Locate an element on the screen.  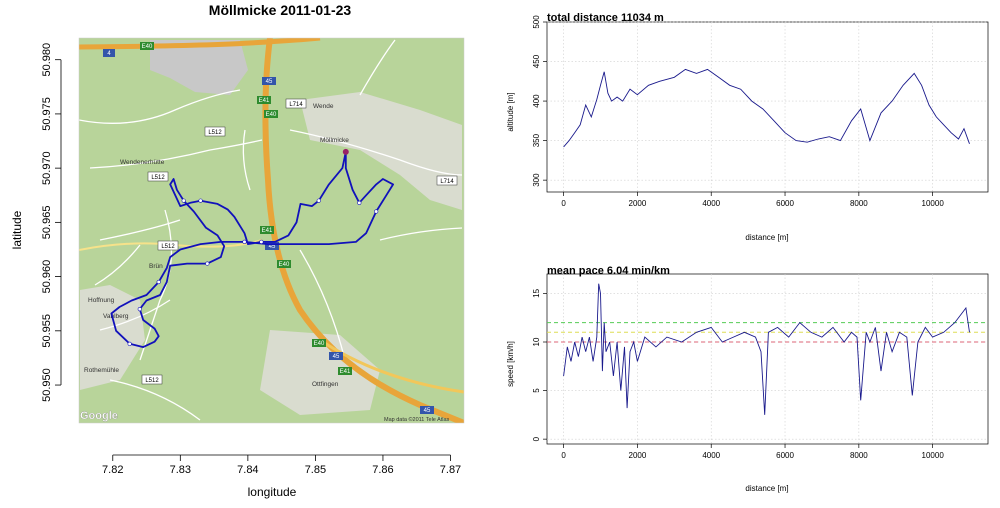
road-label-45-a: 45 is located at coordinates (269, 82).